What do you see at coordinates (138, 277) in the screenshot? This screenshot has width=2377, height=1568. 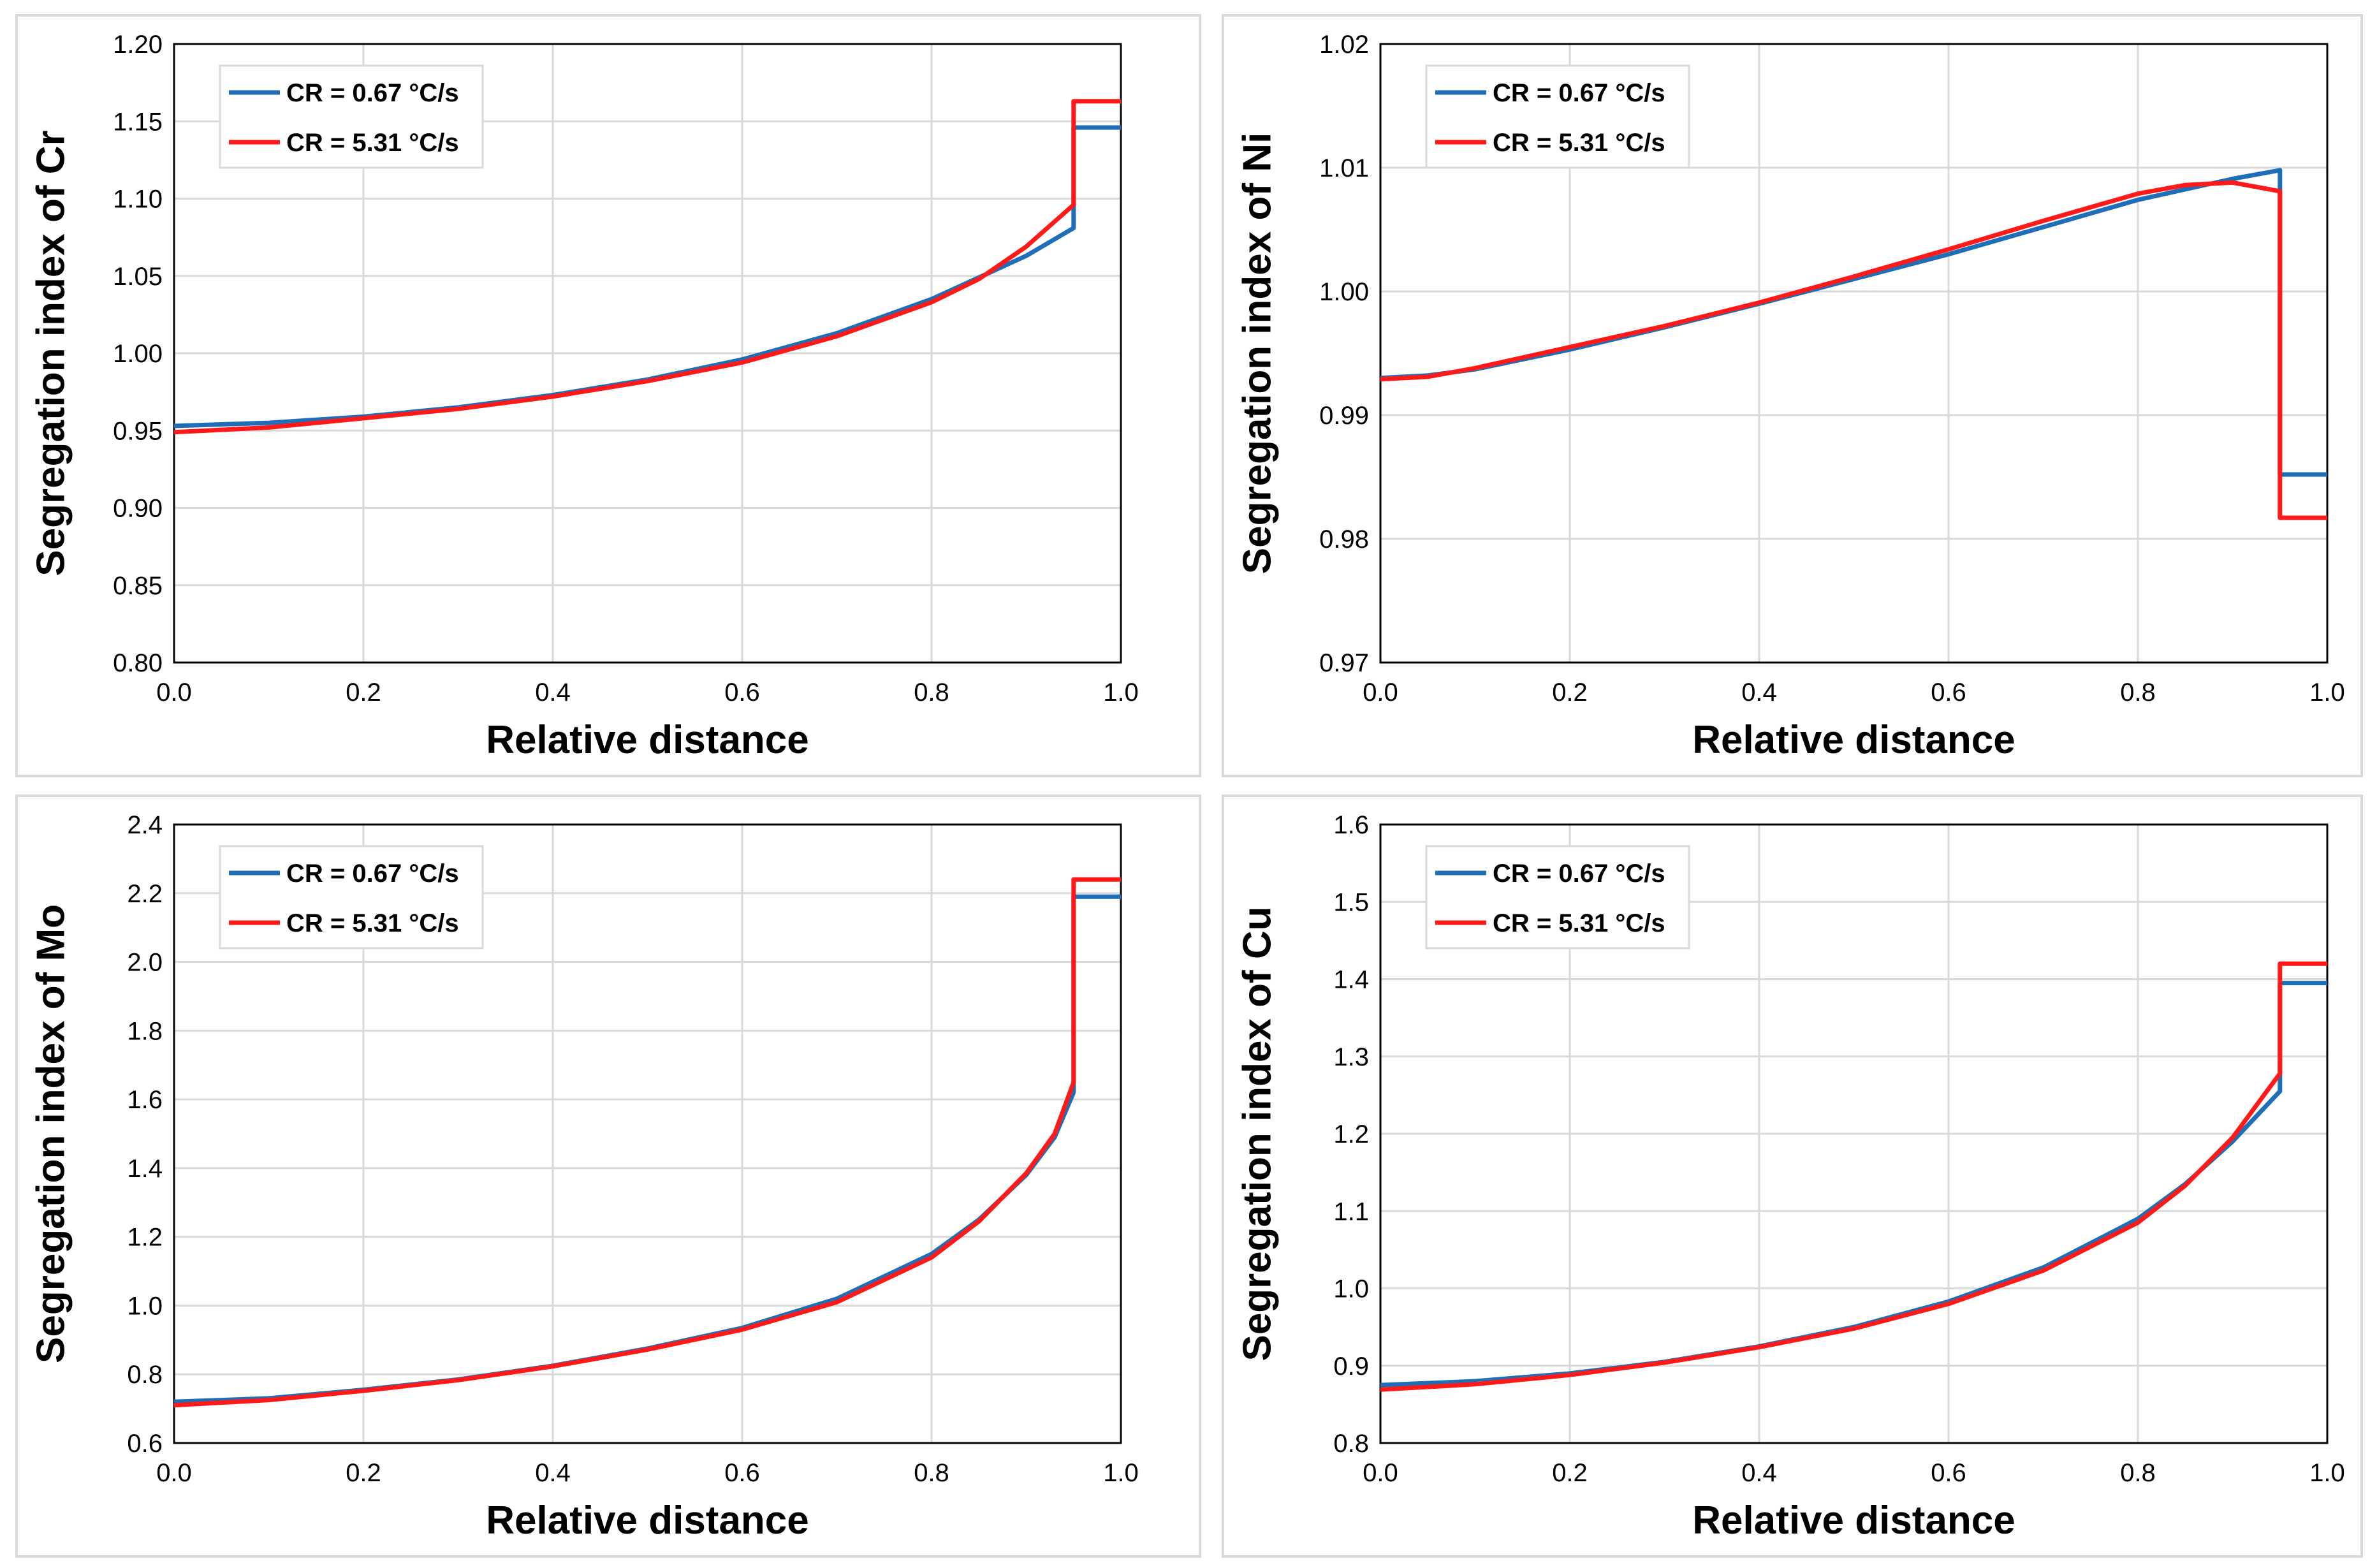 I see `y-tick-label: 1.05` at bounding box center [138, 277].